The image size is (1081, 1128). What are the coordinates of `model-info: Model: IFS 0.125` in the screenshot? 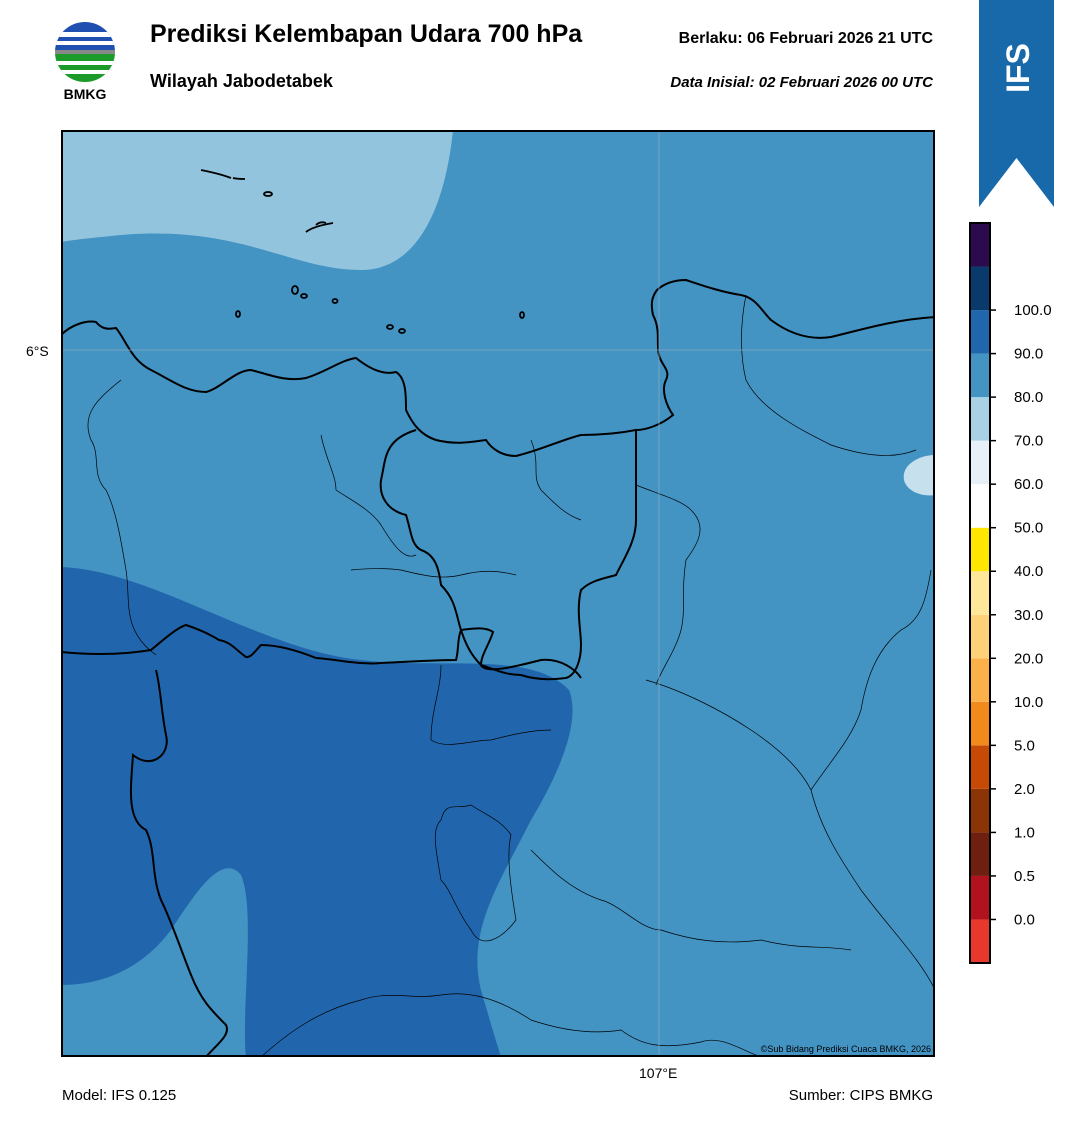 It's located at (119, 1095).